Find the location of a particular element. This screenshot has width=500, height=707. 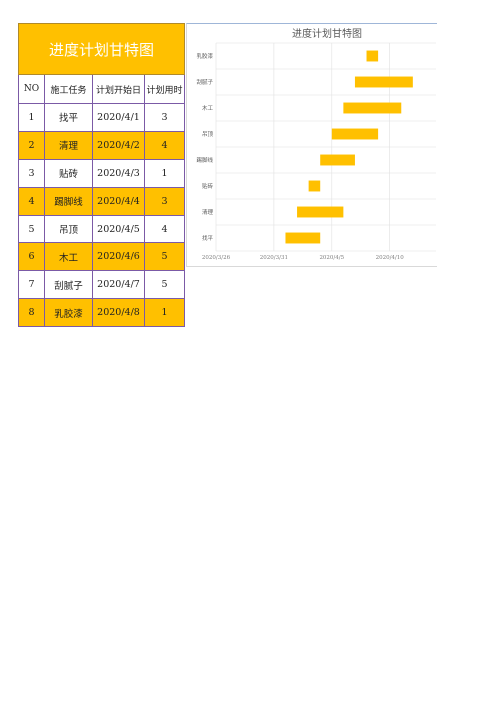

cell-no: 6 is located at coordinates (31, 257).